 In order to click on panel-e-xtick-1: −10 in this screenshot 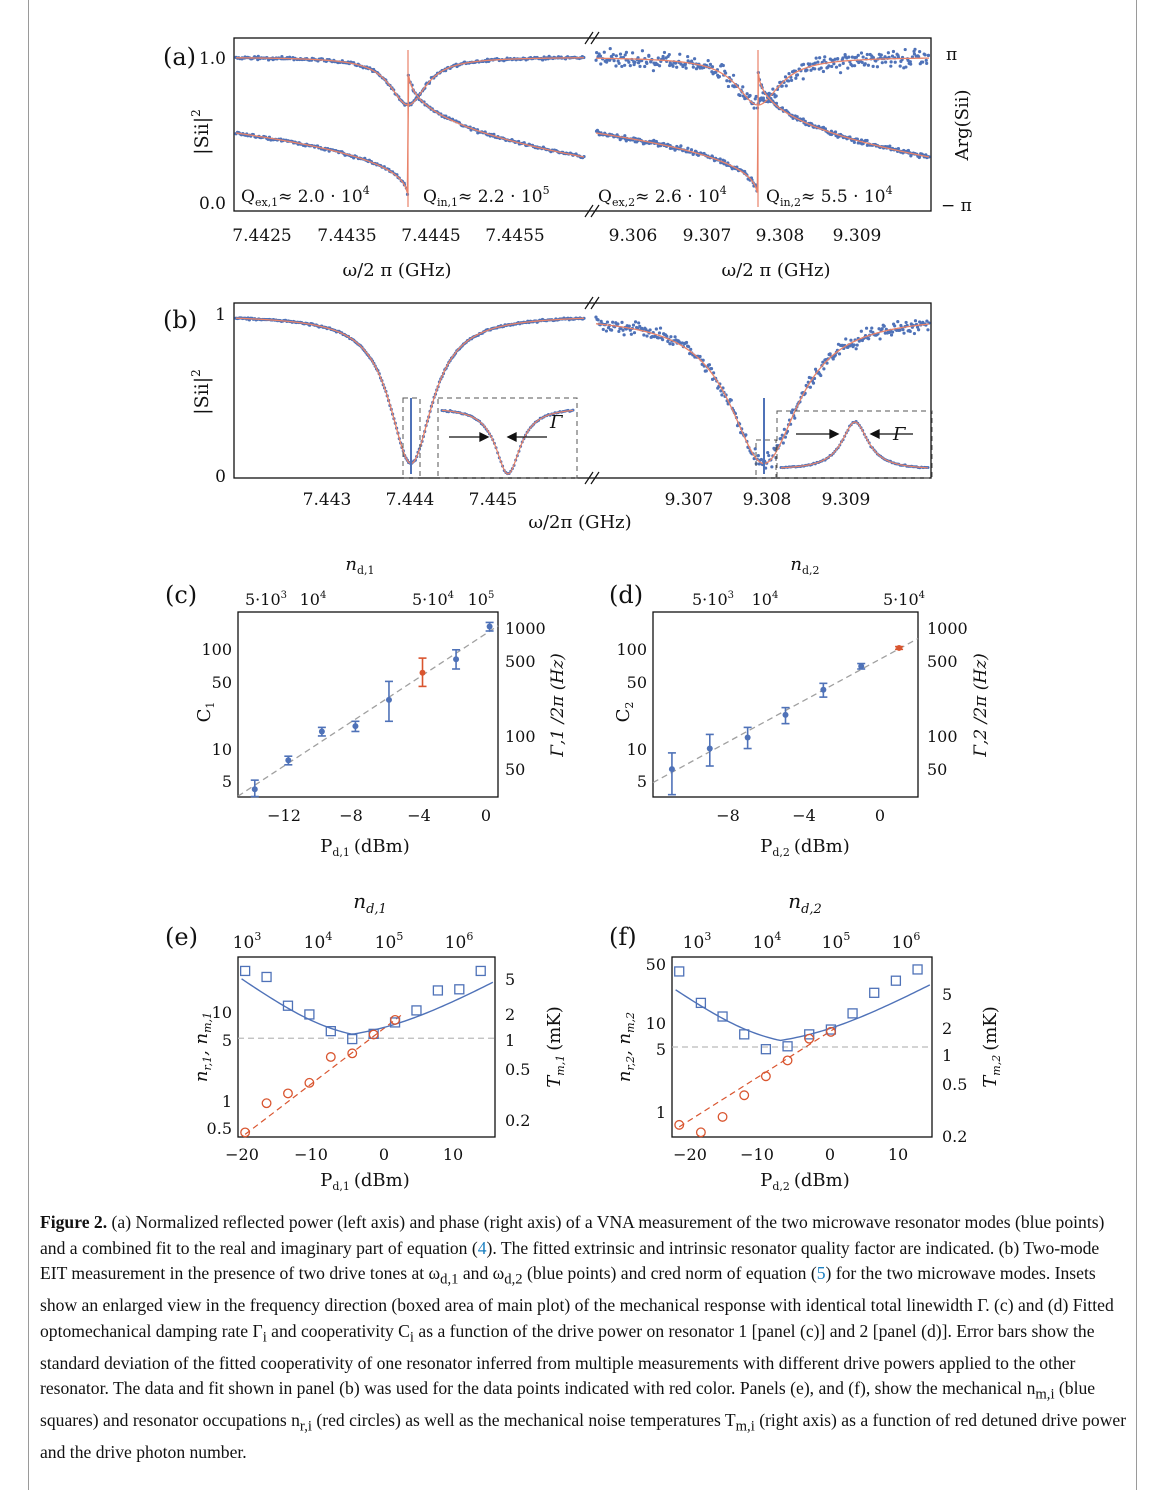, I will do `click(311, 1154)`.